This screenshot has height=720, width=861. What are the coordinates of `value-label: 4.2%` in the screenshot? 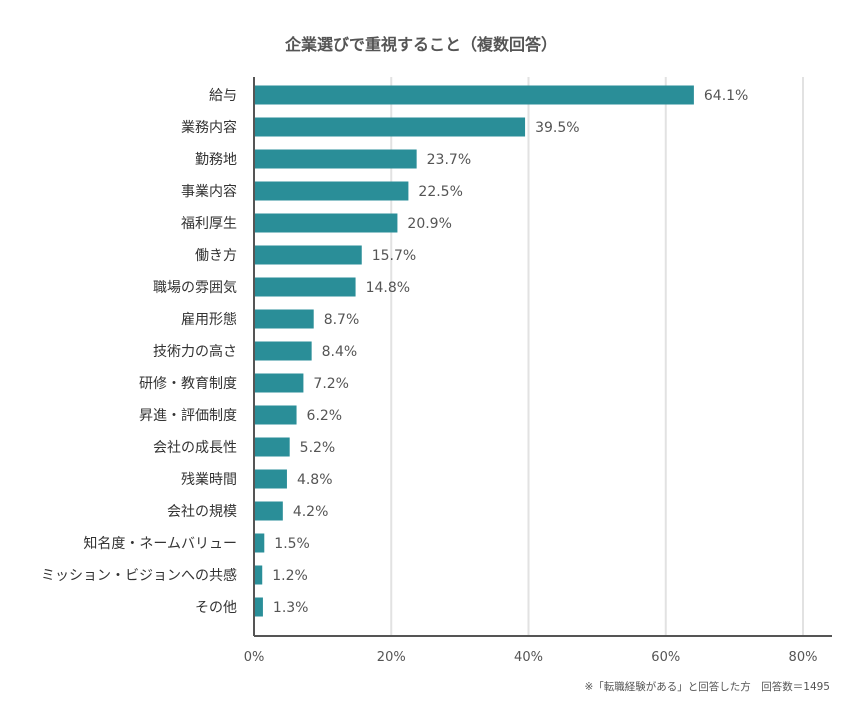 It's located at (311, 512).